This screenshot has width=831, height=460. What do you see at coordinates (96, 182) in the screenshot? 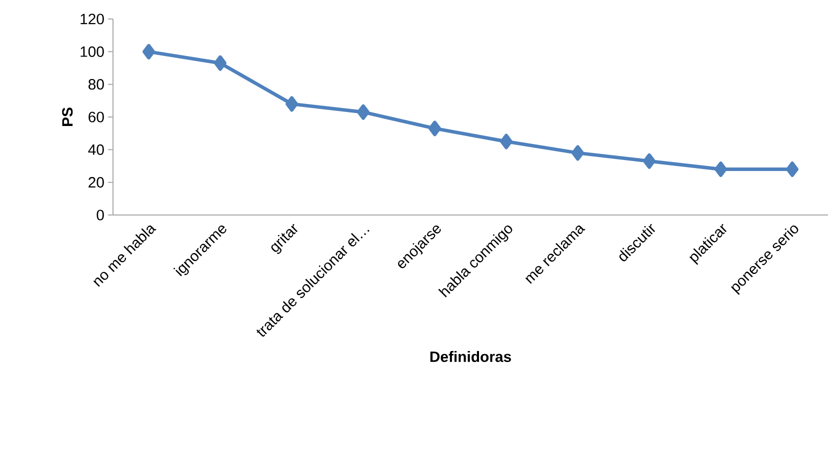
I see `y-tick-label: 20` at bounding box center [96, 182].